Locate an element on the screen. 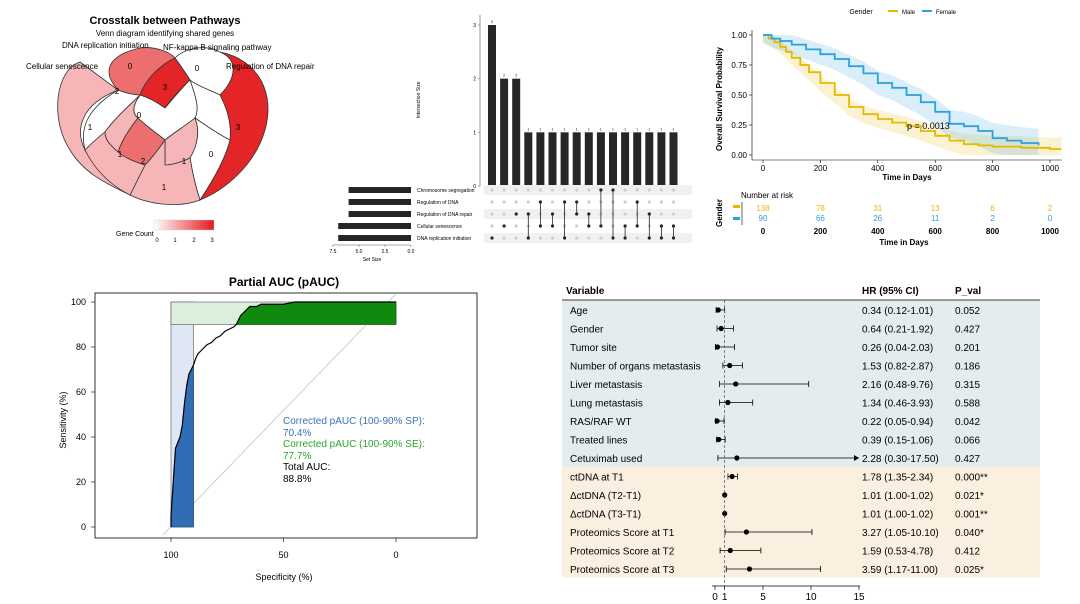 The width and height of the screenshot is (1080, 604). roc-annotation-se-value: 77.7% is located at coordinates (297, 456).